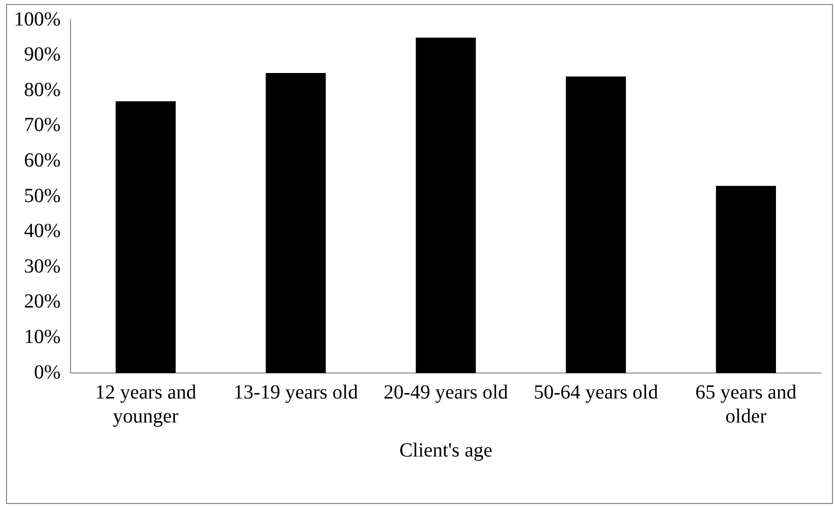 Image resolution: width=835 pixels, height=507 pixels. Describe the element at coordinates (42, 89) in the screenshot. I see `y-tick-label: 80%` at that location.